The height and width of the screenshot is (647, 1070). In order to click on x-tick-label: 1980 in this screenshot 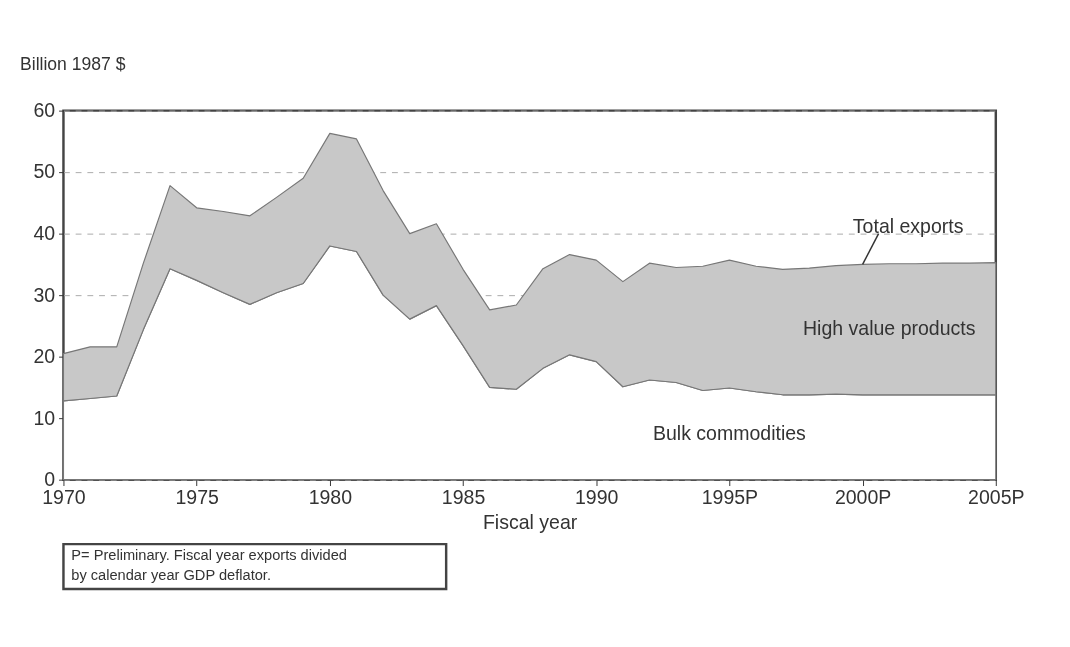, I will do `click(330, 496)`.